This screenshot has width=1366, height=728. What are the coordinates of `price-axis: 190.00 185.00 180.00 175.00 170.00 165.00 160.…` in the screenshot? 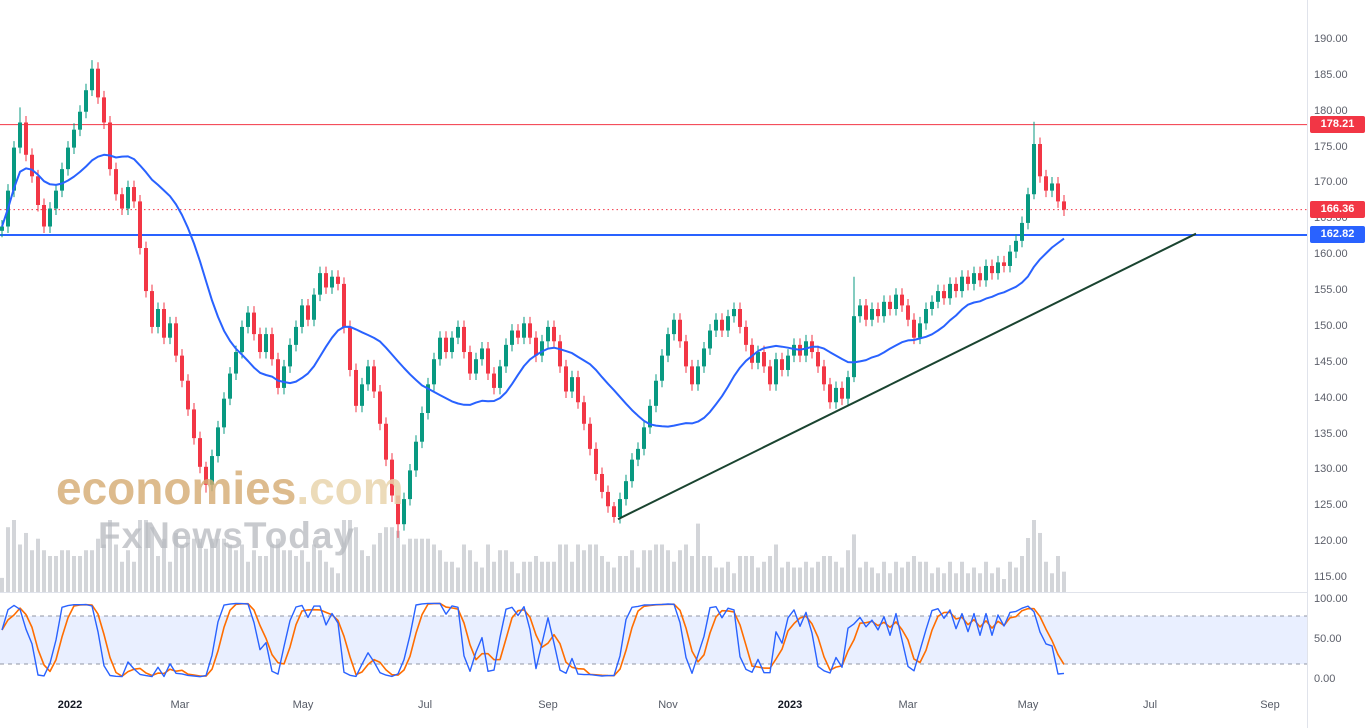 It's located at (1336, 364).